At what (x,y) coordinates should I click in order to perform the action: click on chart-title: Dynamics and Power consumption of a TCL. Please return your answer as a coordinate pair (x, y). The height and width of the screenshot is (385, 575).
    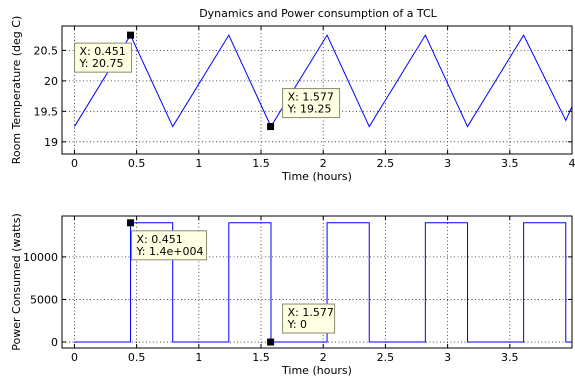
    Looking at the image, I should click on (318, 13).